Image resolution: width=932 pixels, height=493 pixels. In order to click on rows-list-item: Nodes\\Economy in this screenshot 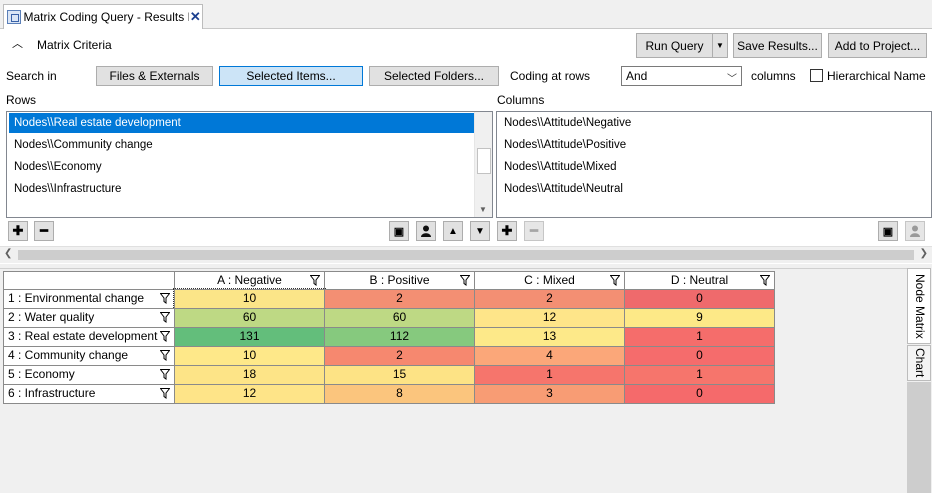, I will do `click(58, 167)`.